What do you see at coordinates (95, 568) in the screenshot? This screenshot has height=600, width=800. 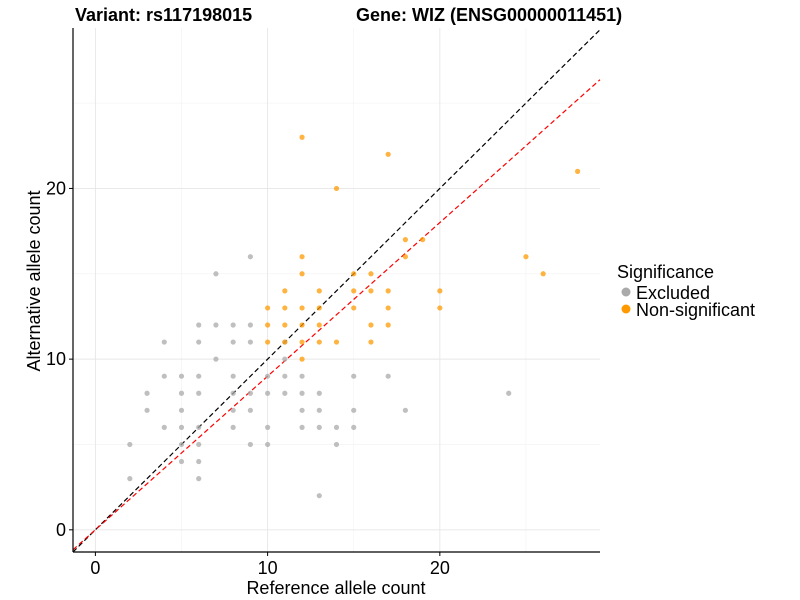 I see `x-tick-label: 0` at bounding box center [95, 568].